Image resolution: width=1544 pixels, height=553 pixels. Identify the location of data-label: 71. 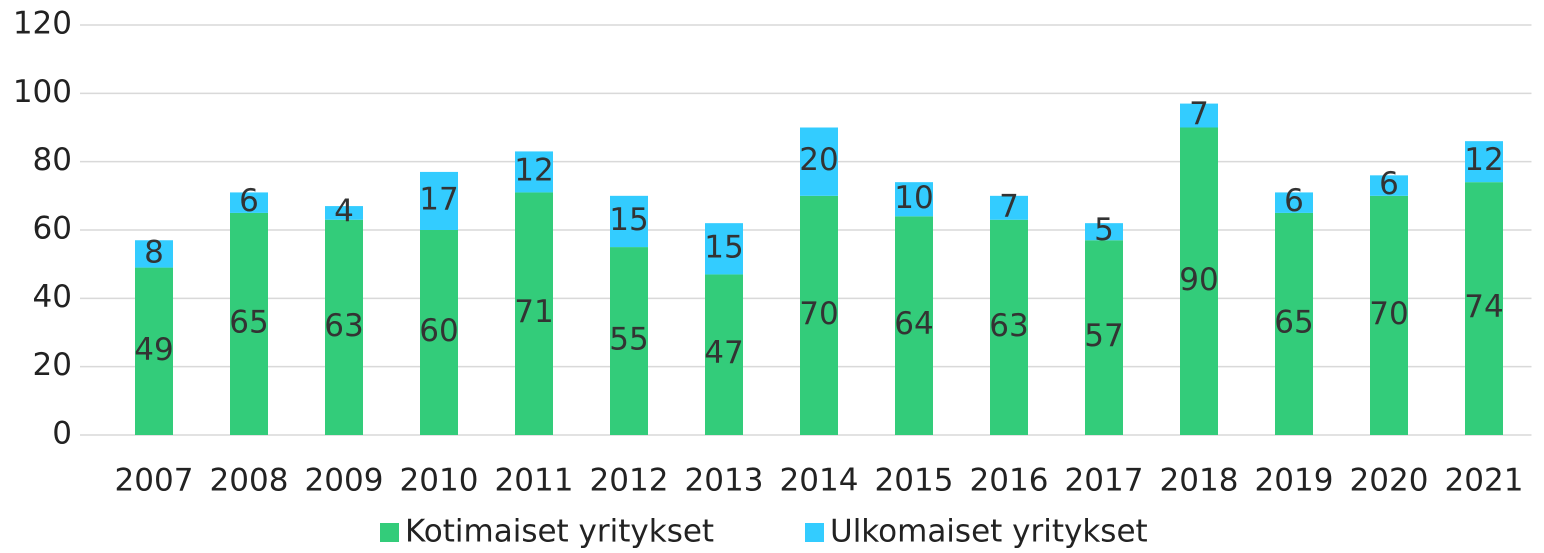
(533, 312).